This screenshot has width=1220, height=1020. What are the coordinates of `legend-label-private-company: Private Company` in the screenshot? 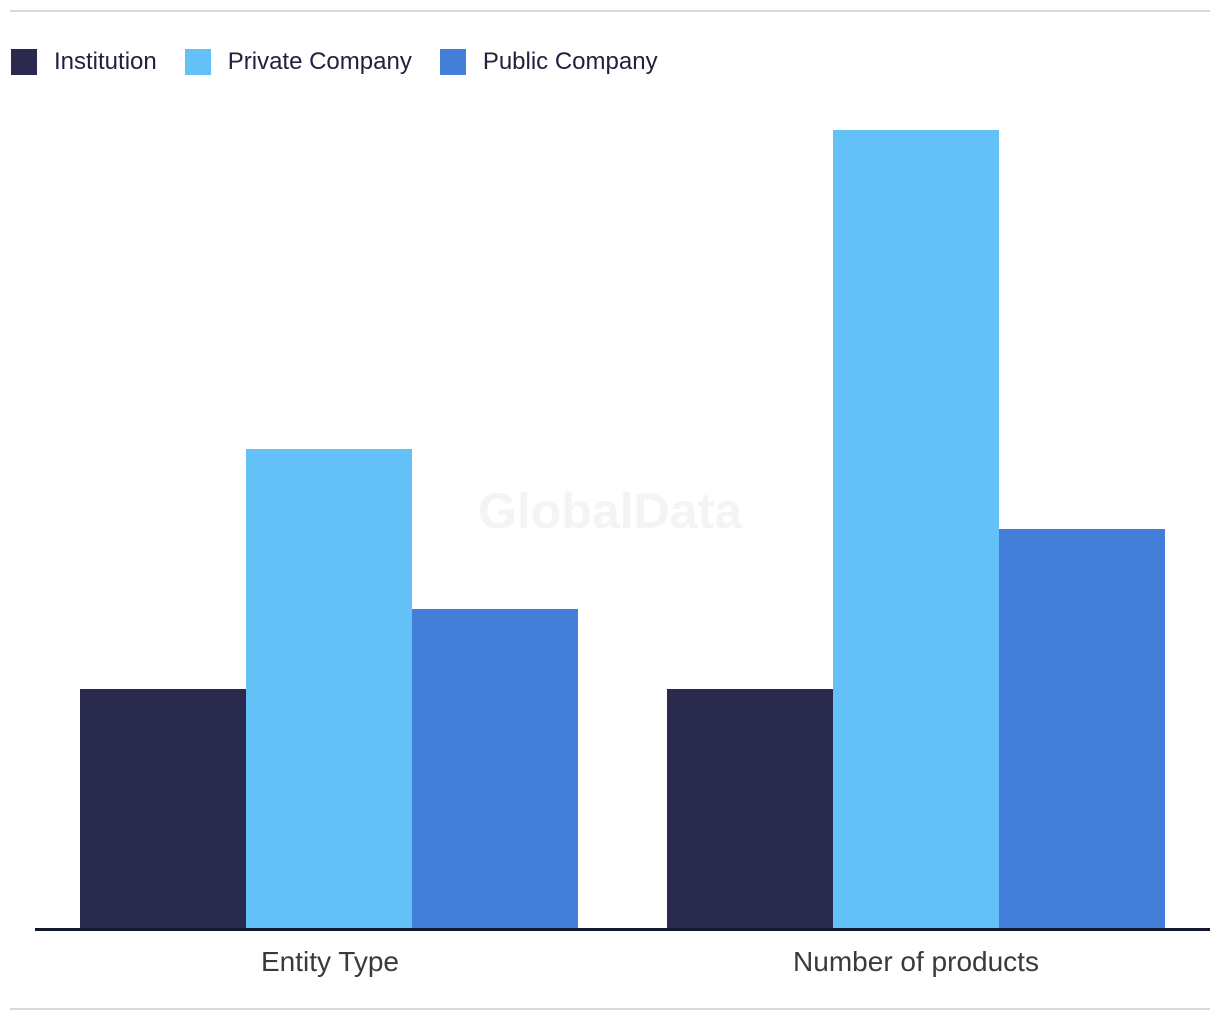 It's located at (319, 61).